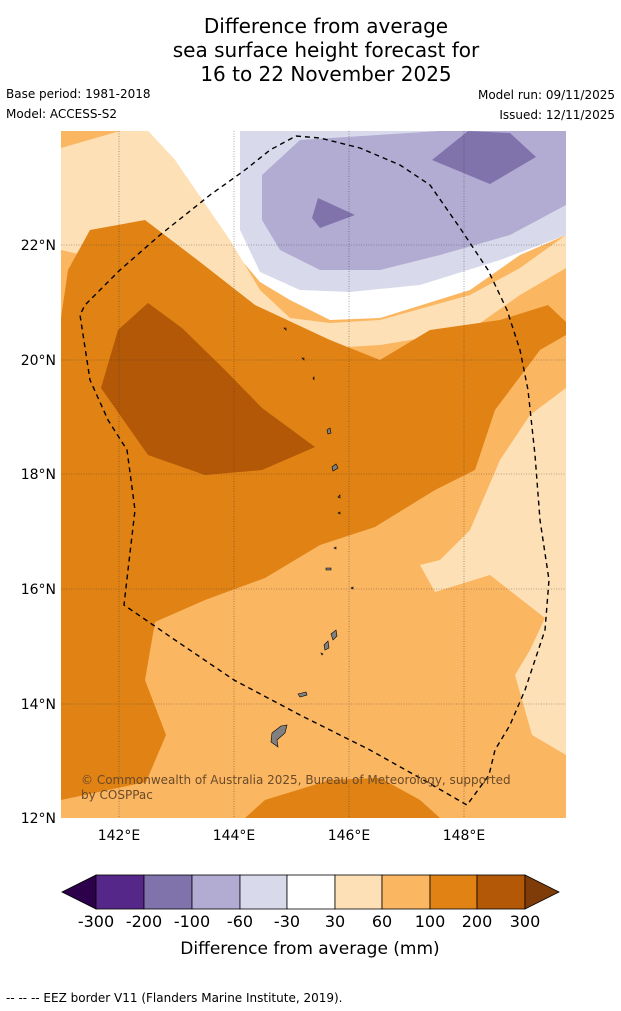  Describe the element at coordinates (313, 378) in the screenshot. I see `island-agrihan` at that location.